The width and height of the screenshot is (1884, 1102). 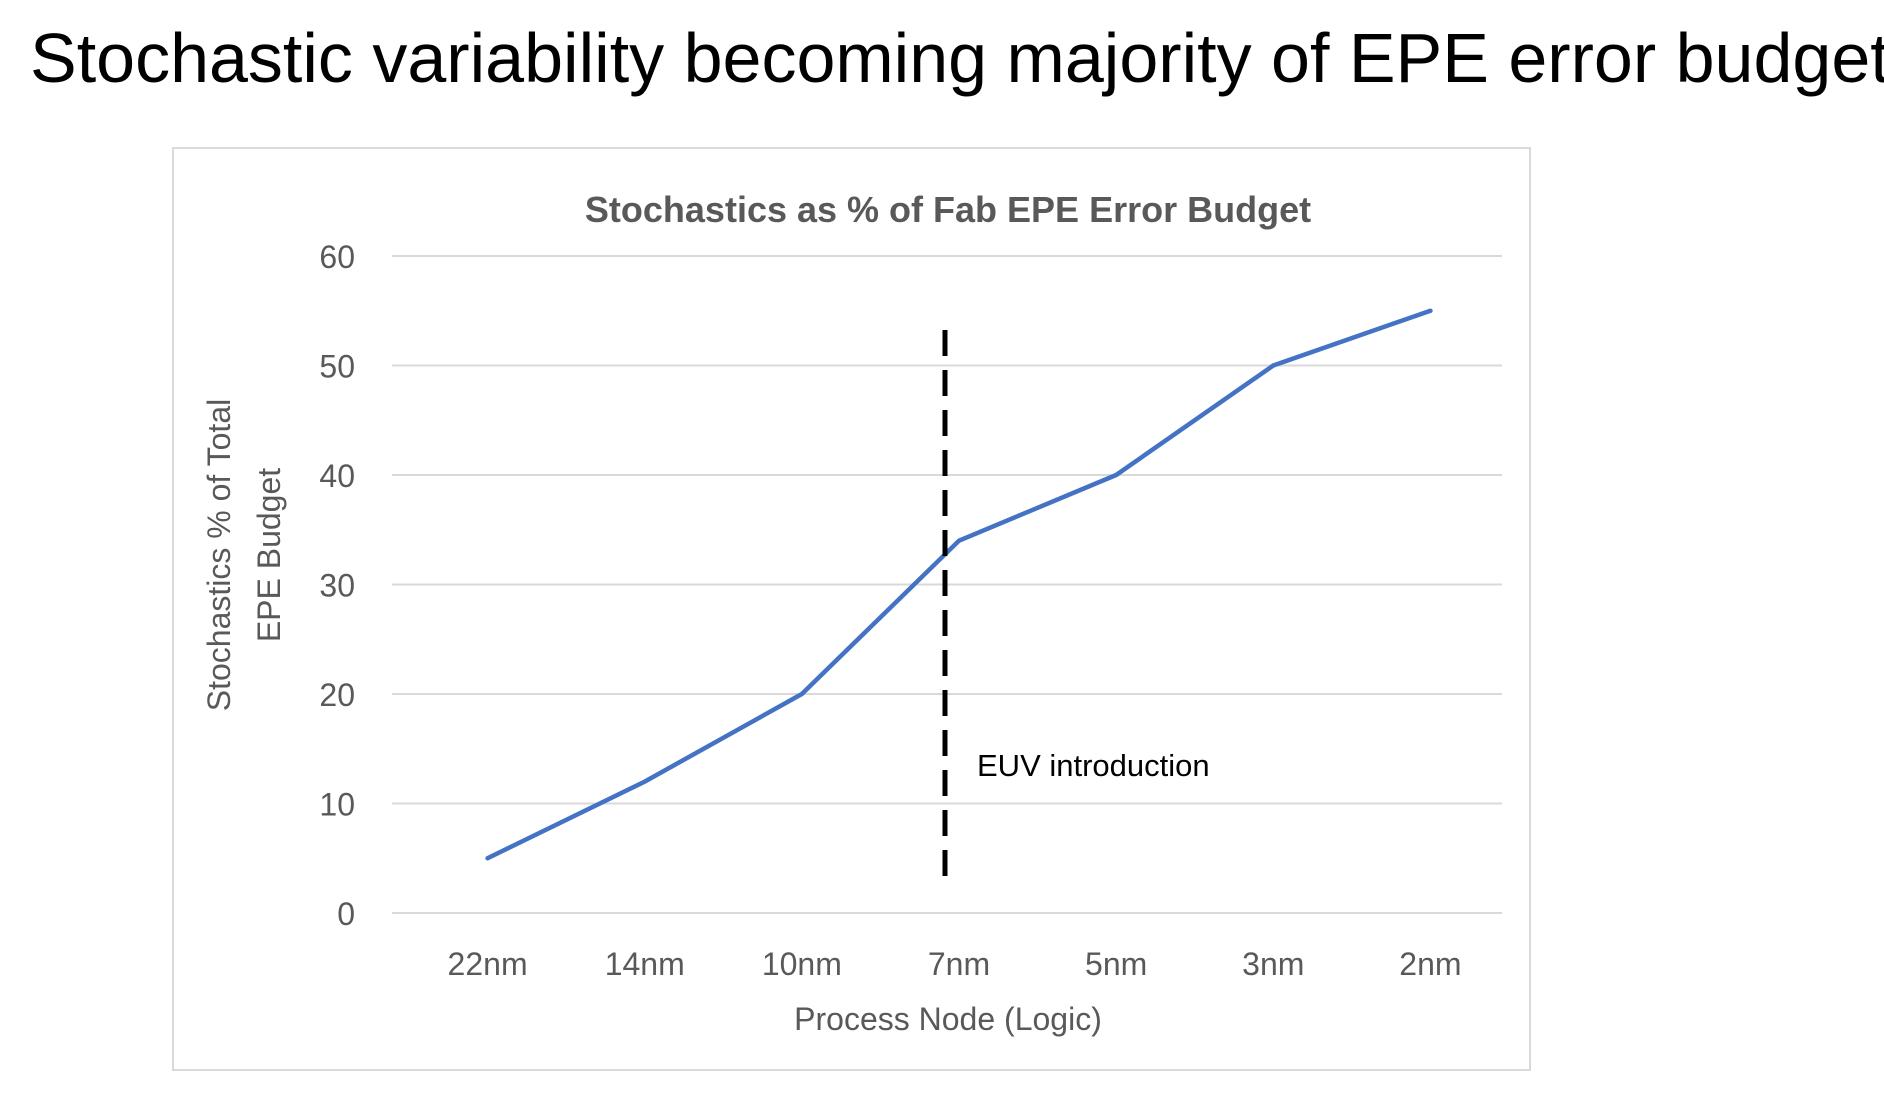 I want to click on y-axis-label: Stochastics % of Total EPE Budget, so click(x=244, y=555).